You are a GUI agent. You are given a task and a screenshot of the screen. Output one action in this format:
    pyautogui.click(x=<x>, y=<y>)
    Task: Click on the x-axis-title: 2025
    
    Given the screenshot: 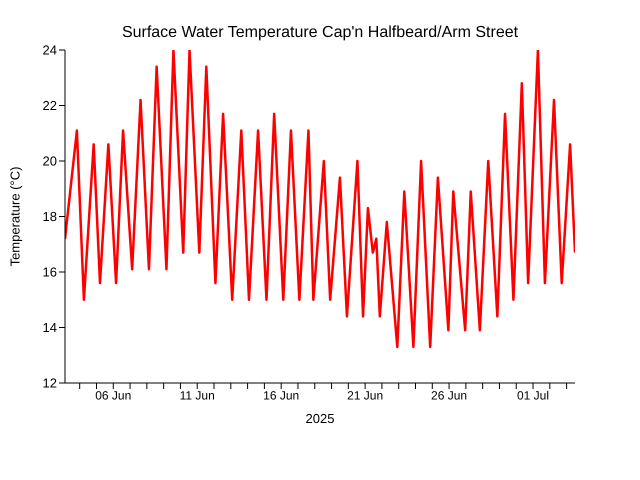 What is the action you would take?
    pyautogui.click(x=320, y=418)
    